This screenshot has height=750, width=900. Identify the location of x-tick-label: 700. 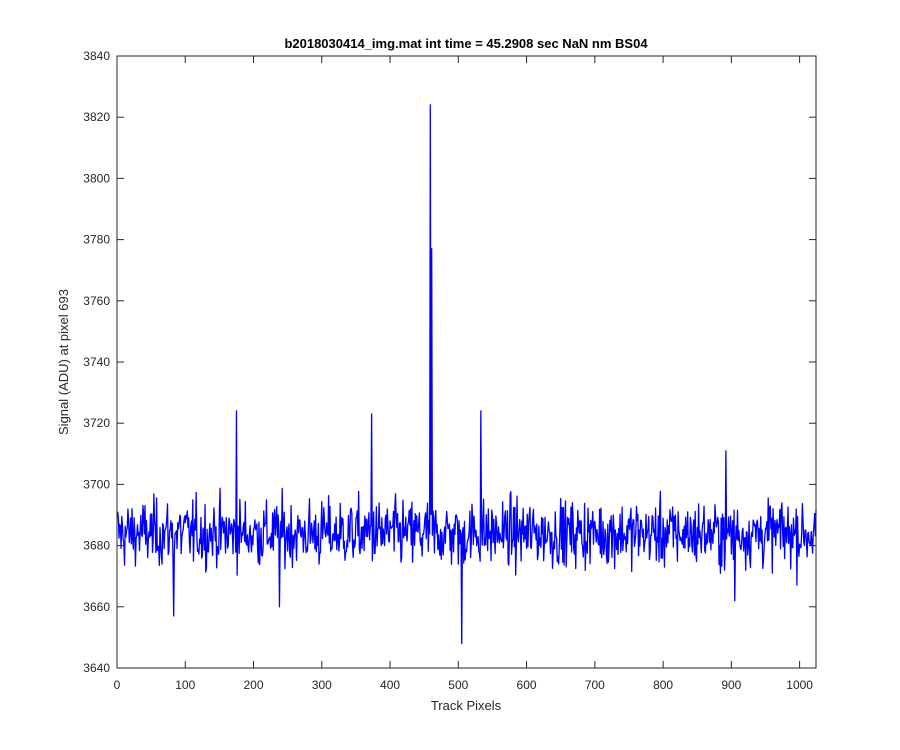
(595, 685).